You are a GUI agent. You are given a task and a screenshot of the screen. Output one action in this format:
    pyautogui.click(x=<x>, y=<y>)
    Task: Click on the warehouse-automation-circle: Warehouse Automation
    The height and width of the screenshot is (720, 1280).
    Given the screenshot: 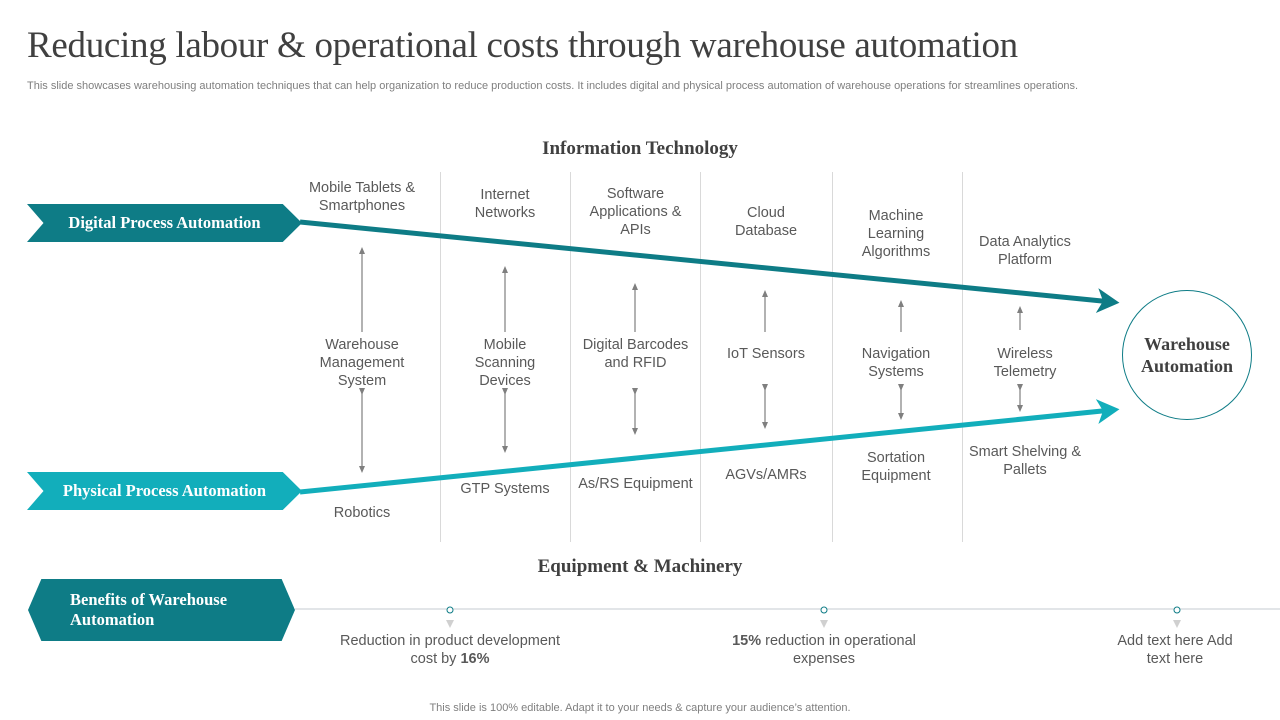 What is the action you would take?
    pyautogui.click(x=1187, y=355)
    